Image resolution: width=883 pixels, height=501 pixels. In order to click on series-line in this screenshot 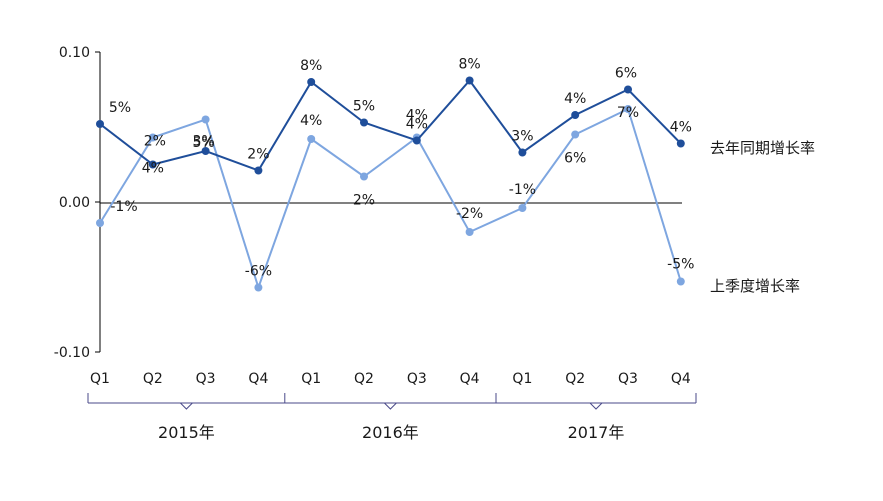, I will do `click(390, 125)`.